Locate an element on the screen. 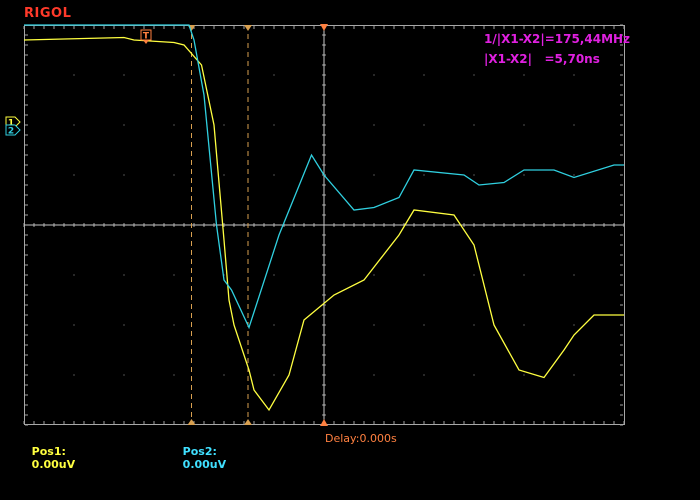 This screenshot has width=700, height=500. pos2-label: Pos2: is located at coordinates (199, 451).